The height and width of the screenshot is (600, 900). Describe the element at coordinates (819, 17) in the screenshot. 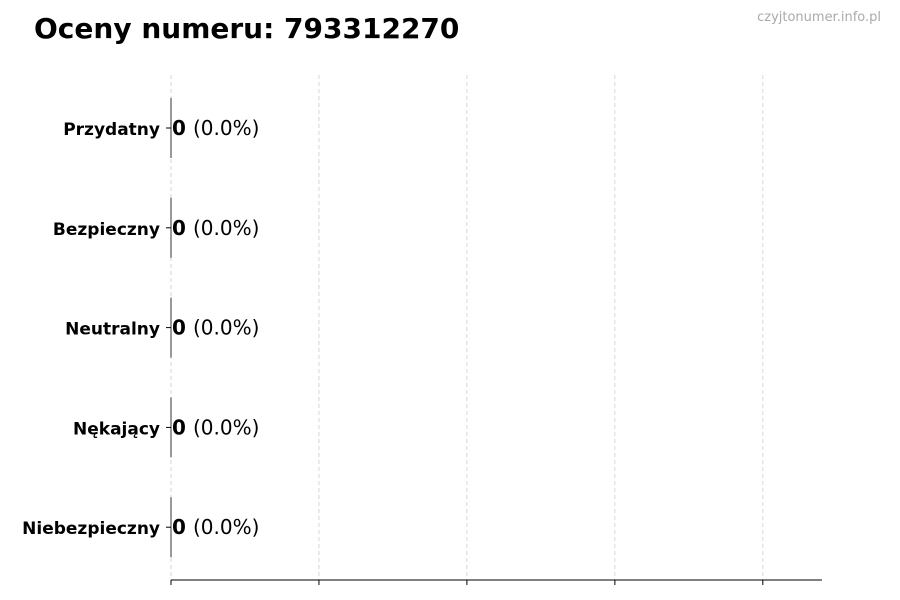

I see `watermark-link: czyjtonumer.info.pl` at that location.